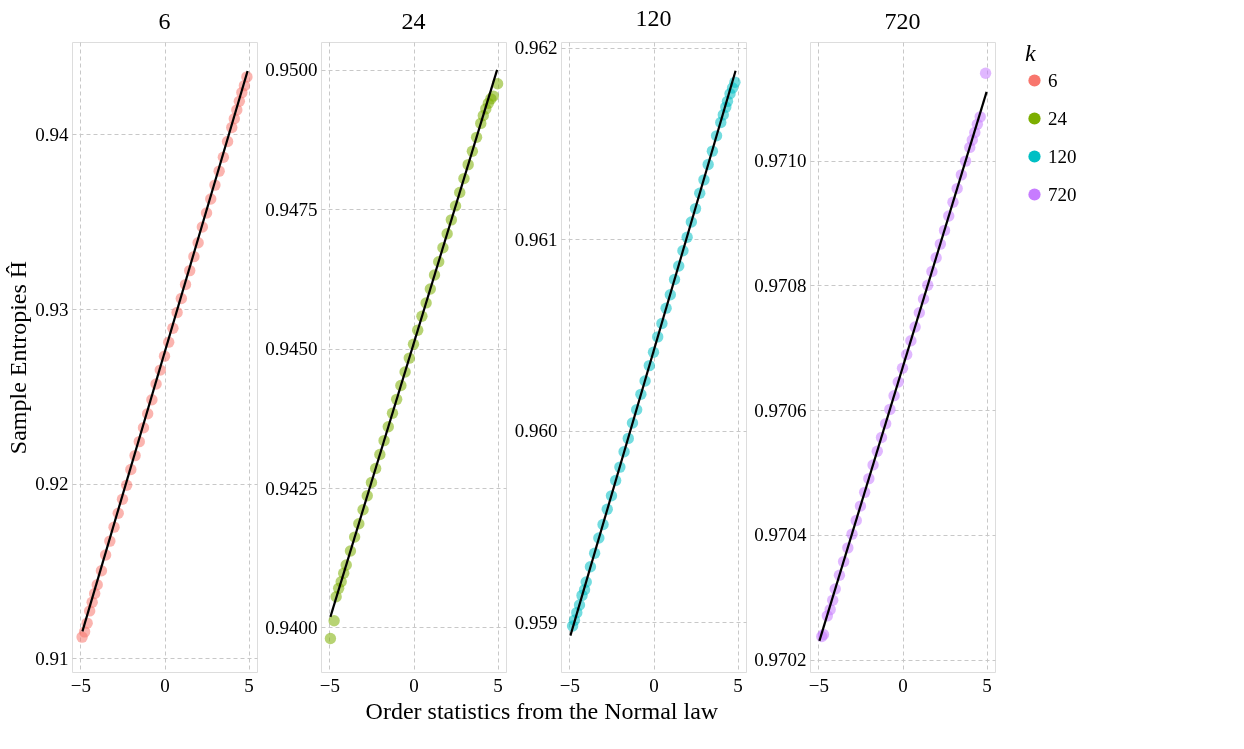  I want to click on y-tick-label: 0.960, so click(536, 431).